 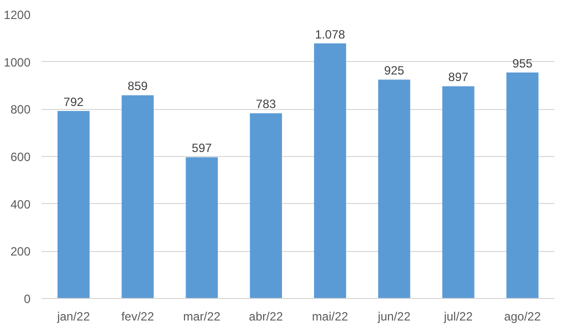 What do you see at coordinates (393, 317) in the screenshot?
I see `x-tick-label: jun/22` at bounding box center [393, 317].